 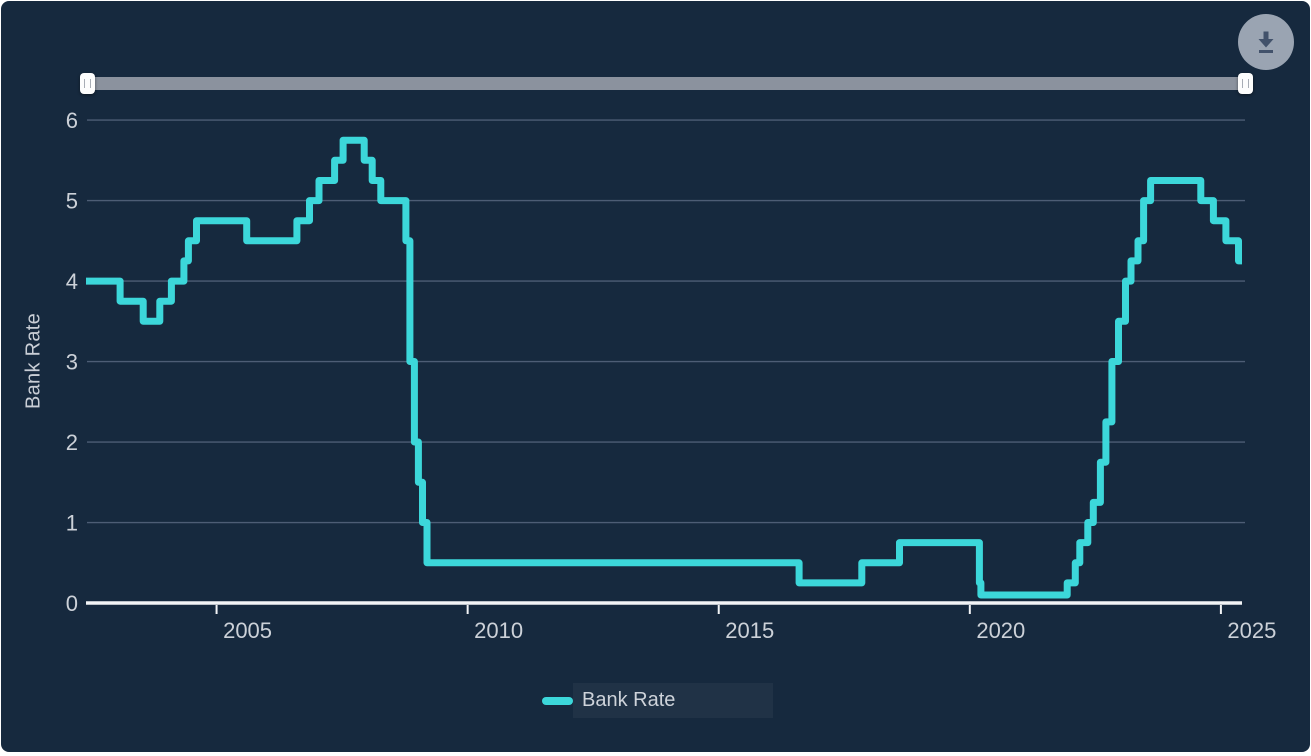 What do you see at coordinates (72, 281) in the screenshot?
I see `y-axis-tick-label: 4` at bounding box center [72, 281].